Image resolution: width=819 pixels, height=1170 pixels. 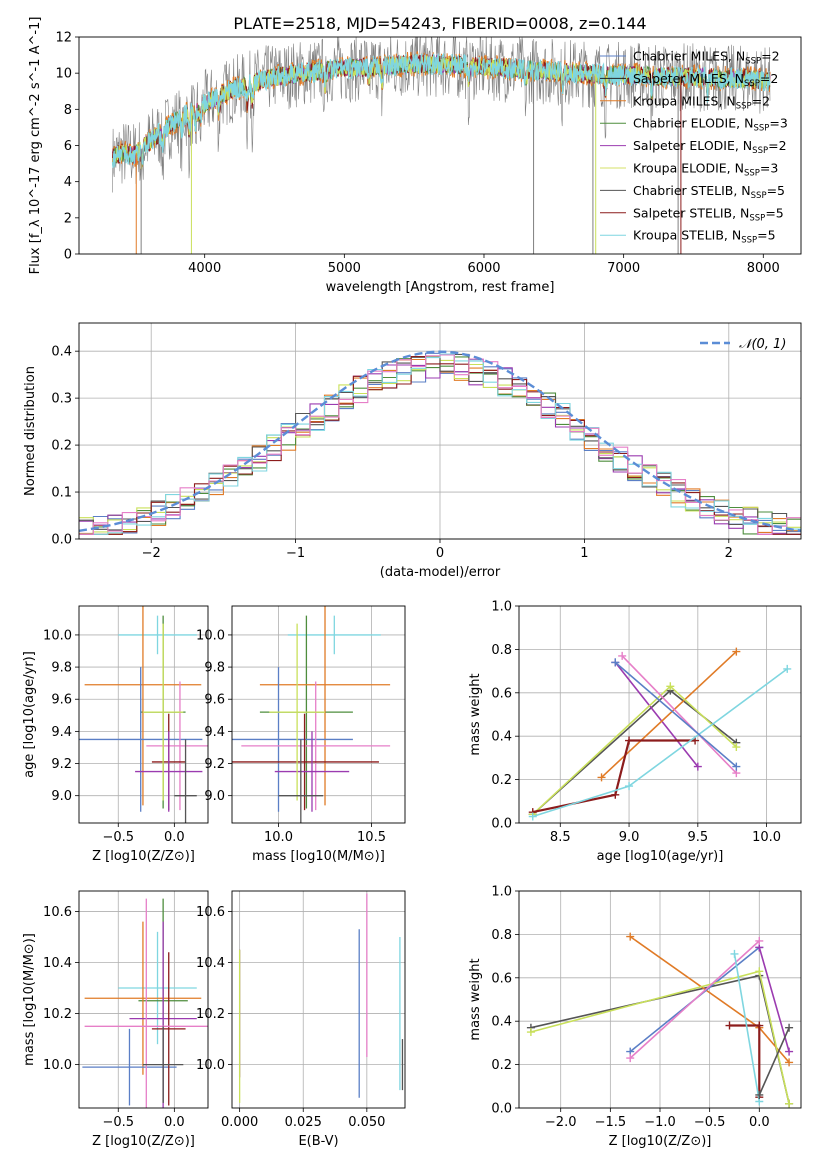 What do you see at coordinates (68, 218) in the screenshot?
I see `y-tick-label: 2` at bounding box center [68, 218].